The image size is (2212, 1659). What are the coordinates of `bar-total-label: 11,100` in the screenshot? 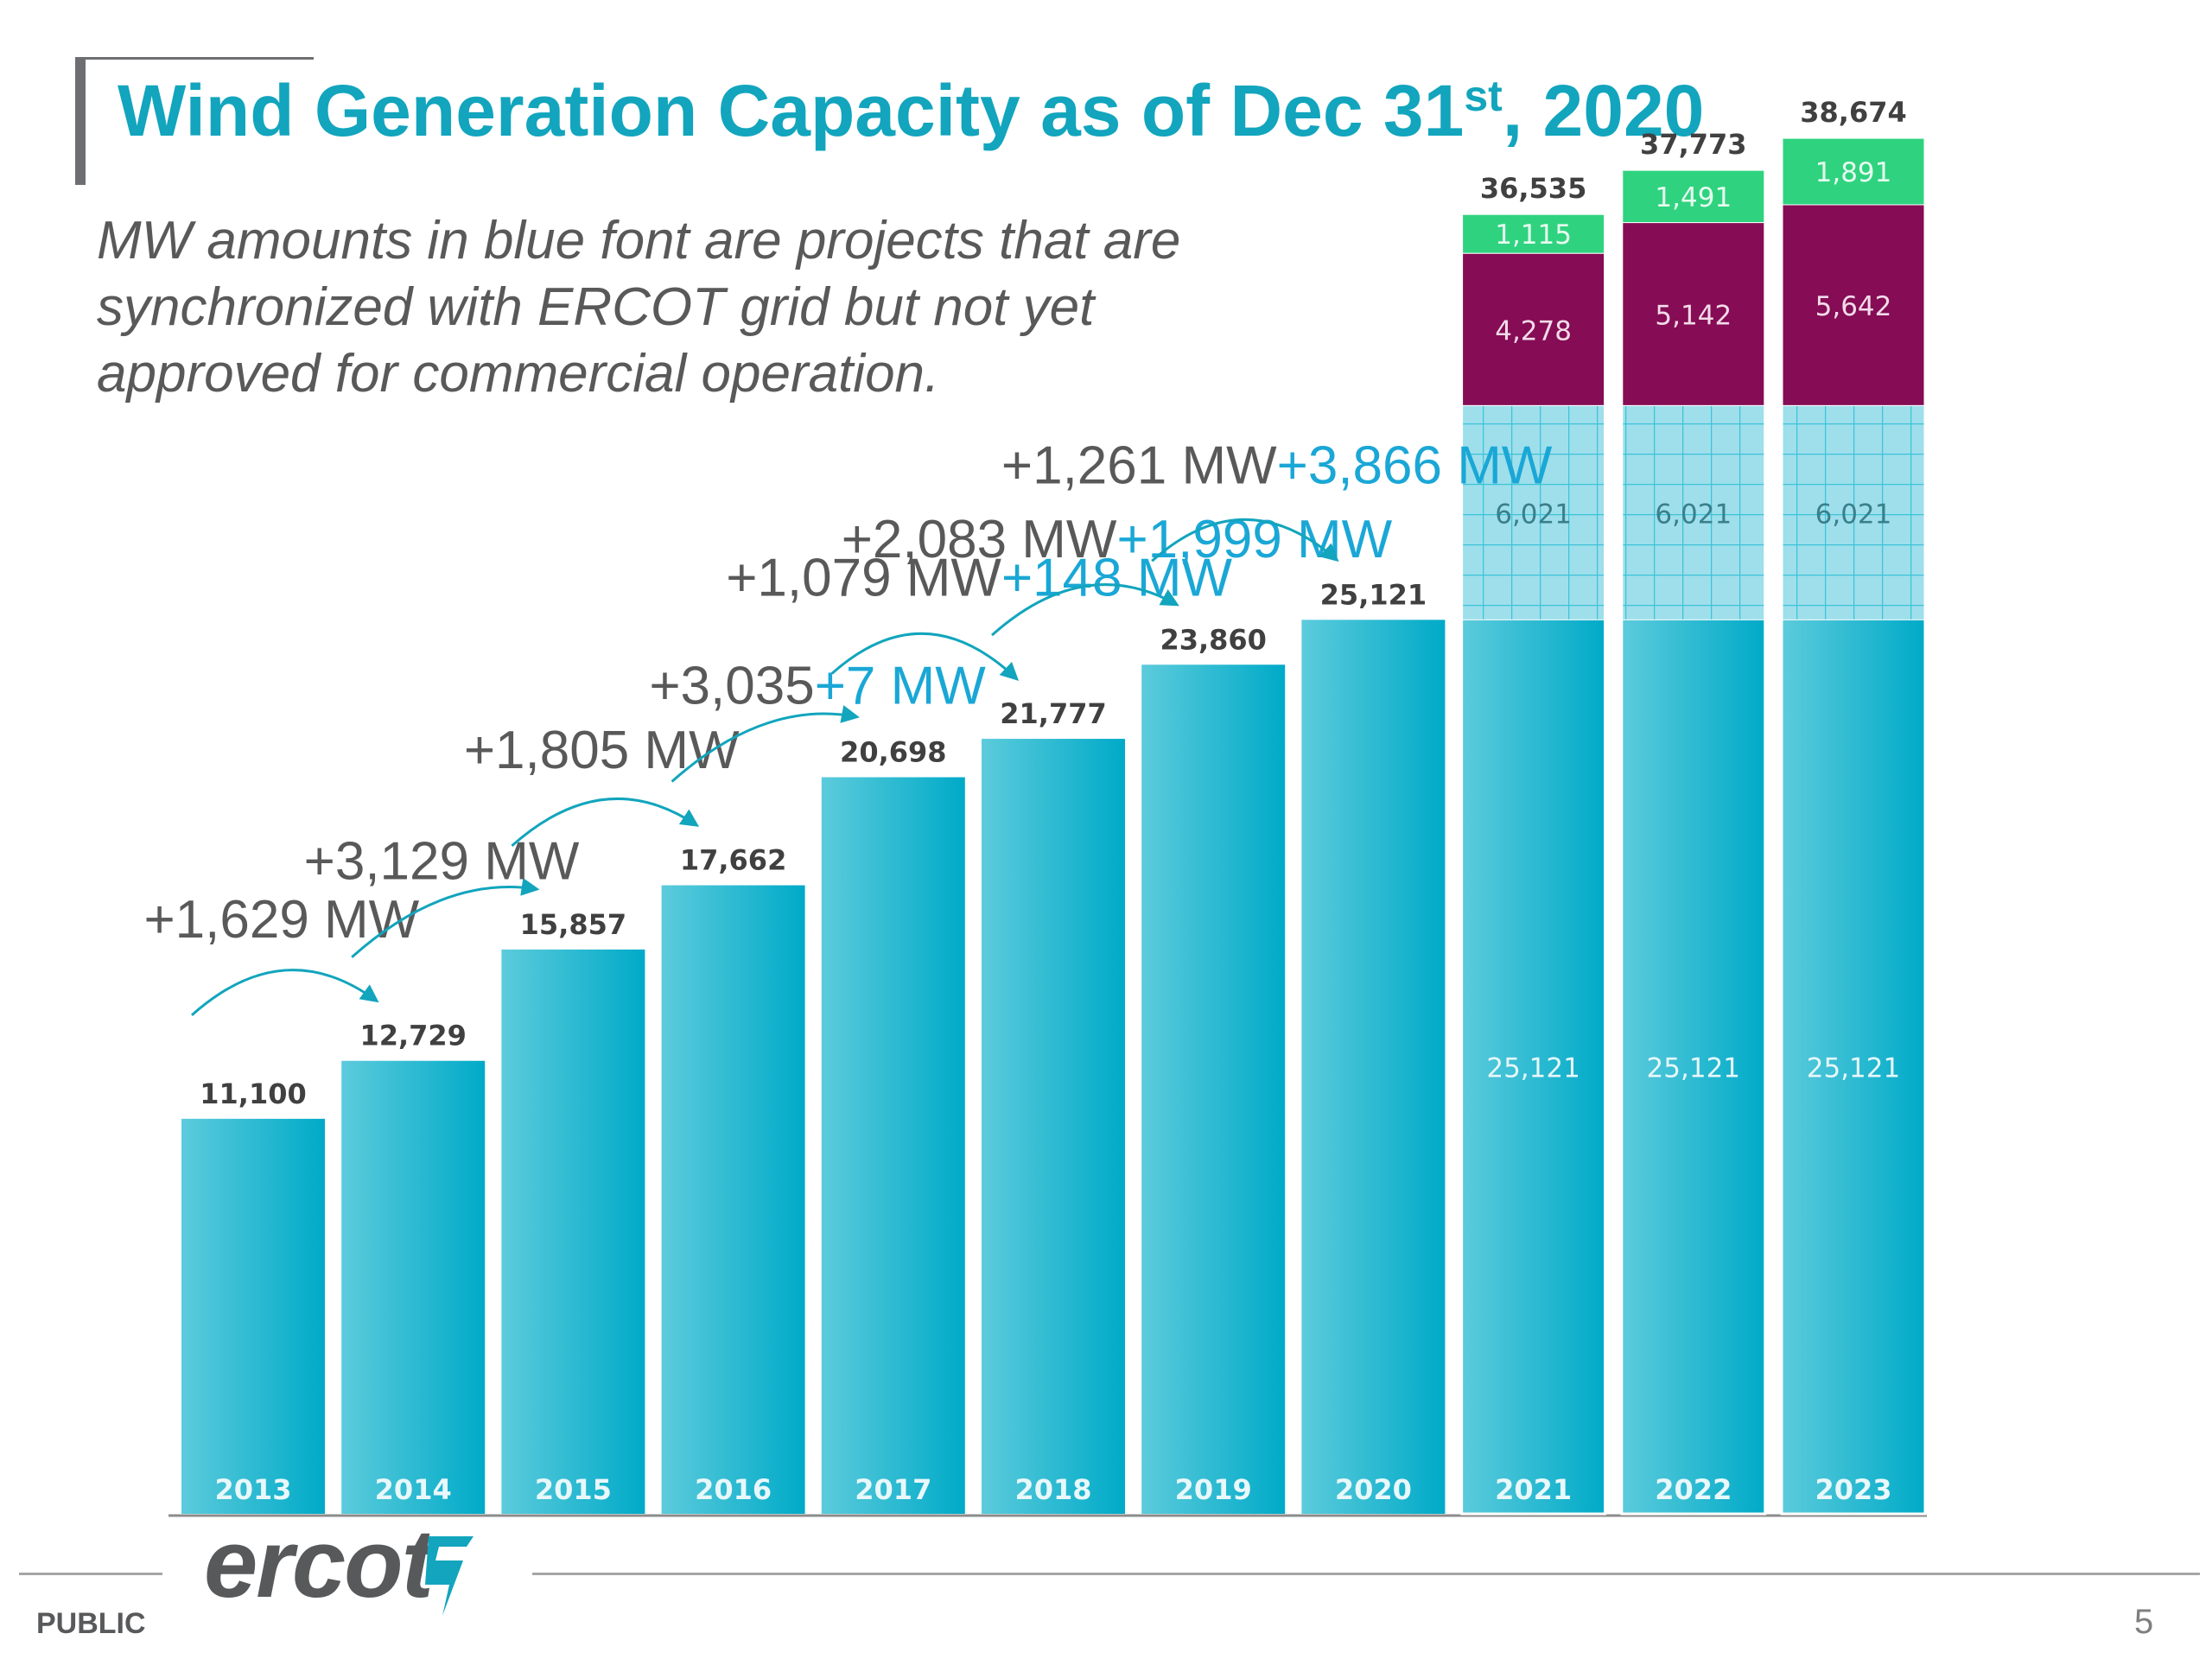 It's located at (253, 1093).